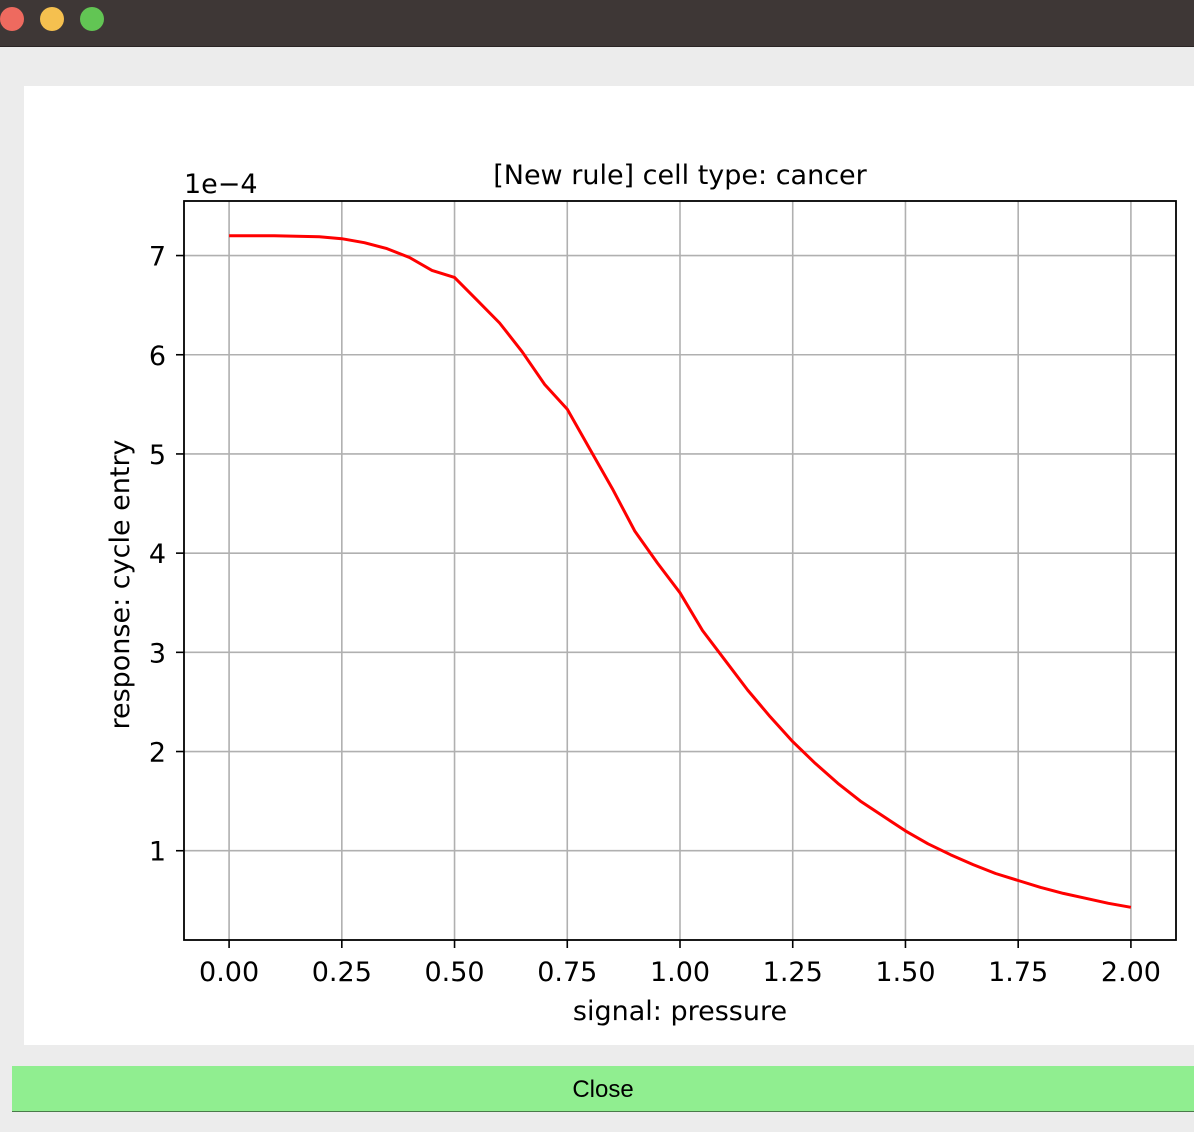 This screenshot has width=1194, height=1132. What do you see at coordinates (905, 972) in the screenshot?
I see `x-tick-label: 1.50` at bounding box center [905, 972].